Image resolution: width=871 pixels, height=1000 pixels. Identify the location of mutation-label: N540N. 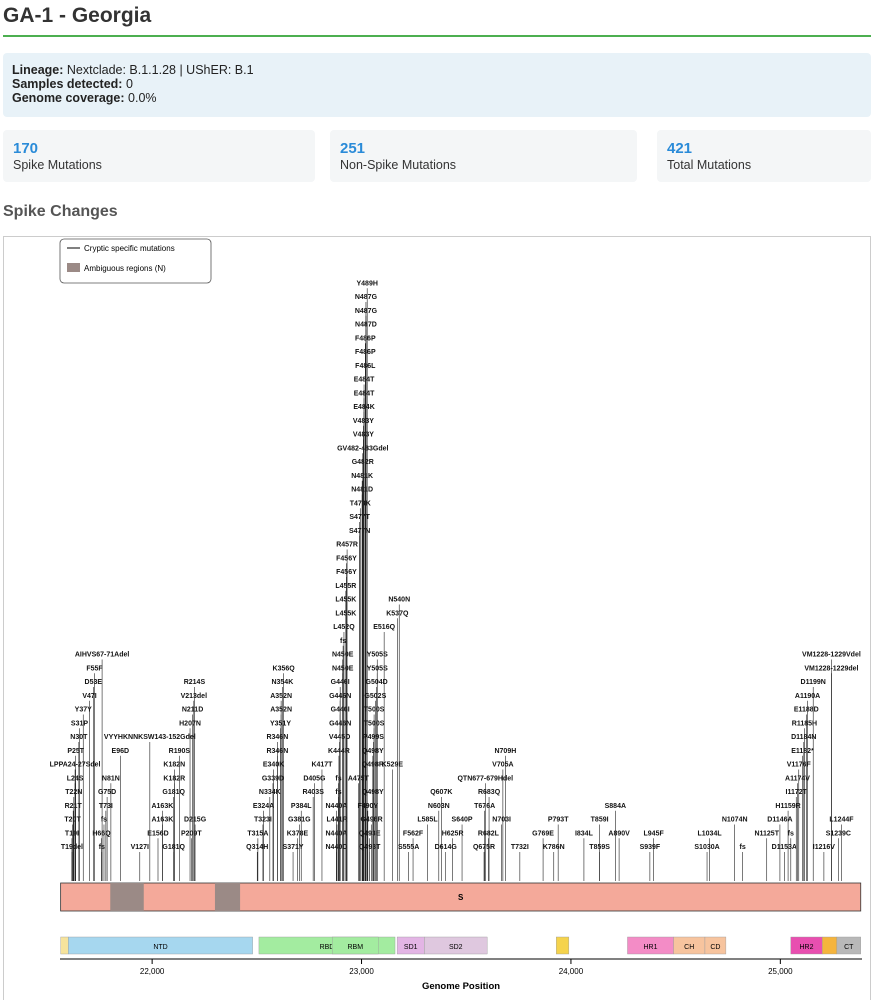
(399, 600).